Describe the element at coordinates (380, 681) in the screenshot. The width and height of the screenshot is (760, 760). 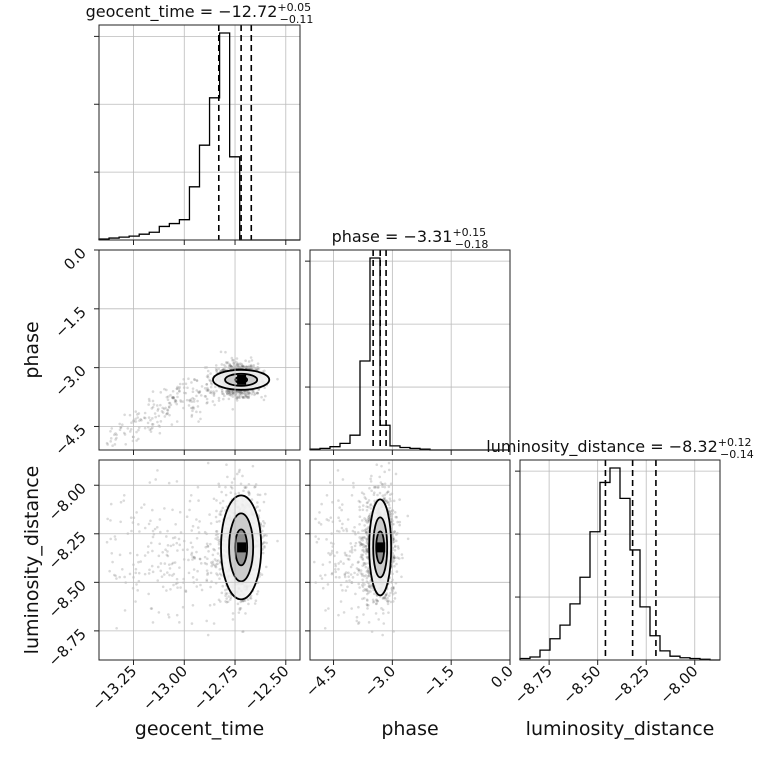
I see `x-tick-label: −3.0` at that location.